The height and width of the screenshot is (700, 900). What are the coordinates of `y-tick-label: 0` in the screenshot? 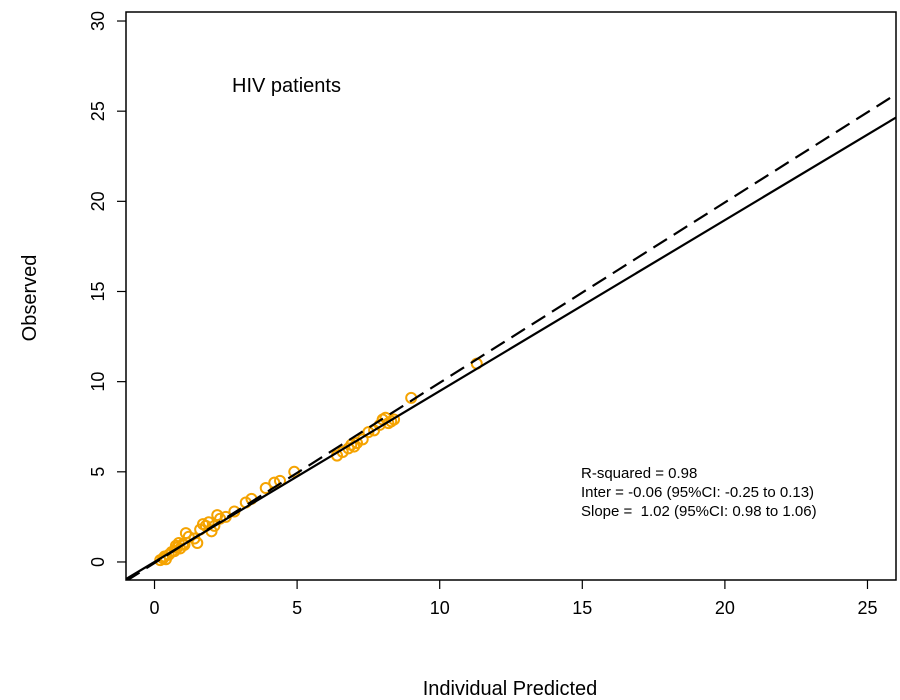 It's located at (98, 562).